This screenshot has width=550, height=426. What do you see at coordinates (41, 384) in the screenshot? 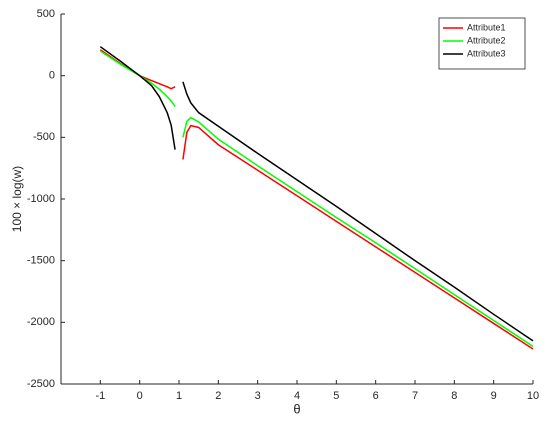
I see `y-tick-label: -2500` at bounding box center [41, 384].